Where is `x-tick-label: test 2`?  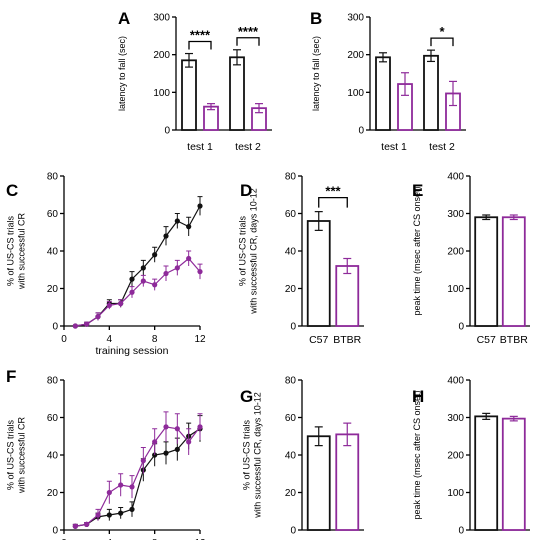 x-tick-label: test 2 is located at coordinates (248, 147).